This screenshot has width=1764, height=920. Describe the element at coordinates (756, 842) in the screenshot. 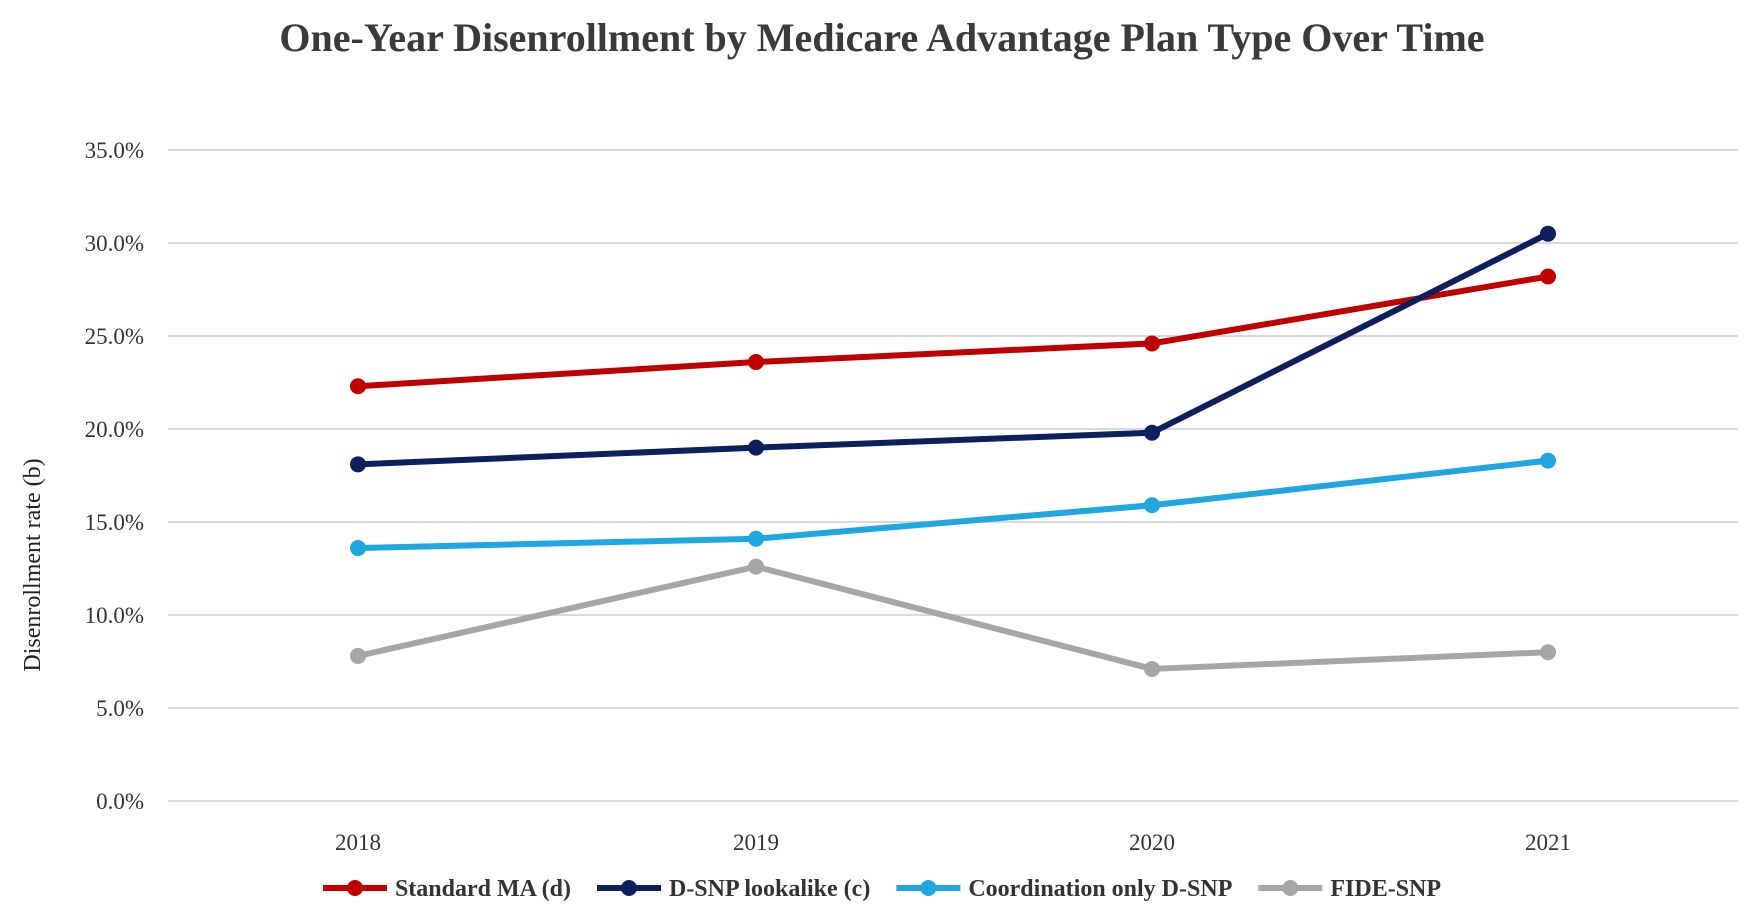

I see `x-tick-label: 2019` at that location.